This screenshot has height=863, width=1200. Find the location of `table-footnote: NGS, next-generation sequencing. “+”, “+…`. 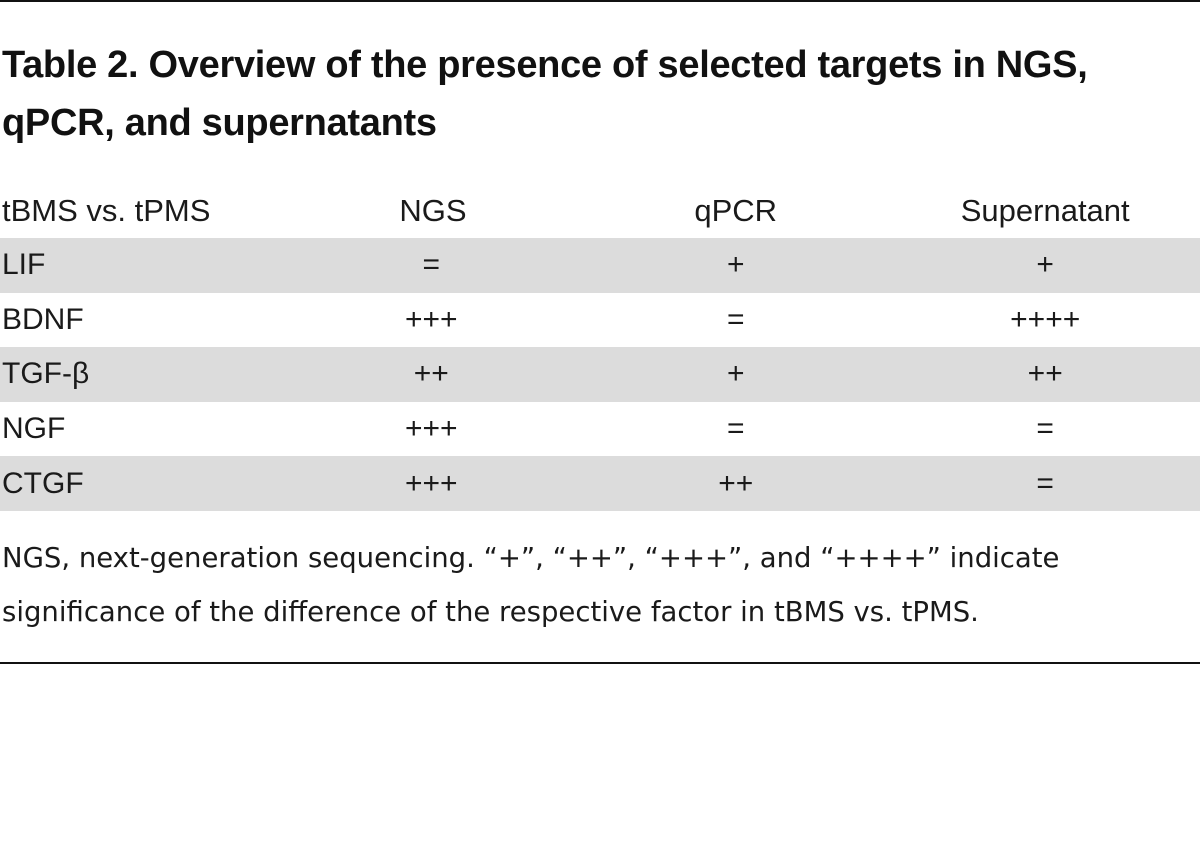

table-footnote: NGS, next-generation sequencing. “+”, “+… is located at coordinates (531, 585).